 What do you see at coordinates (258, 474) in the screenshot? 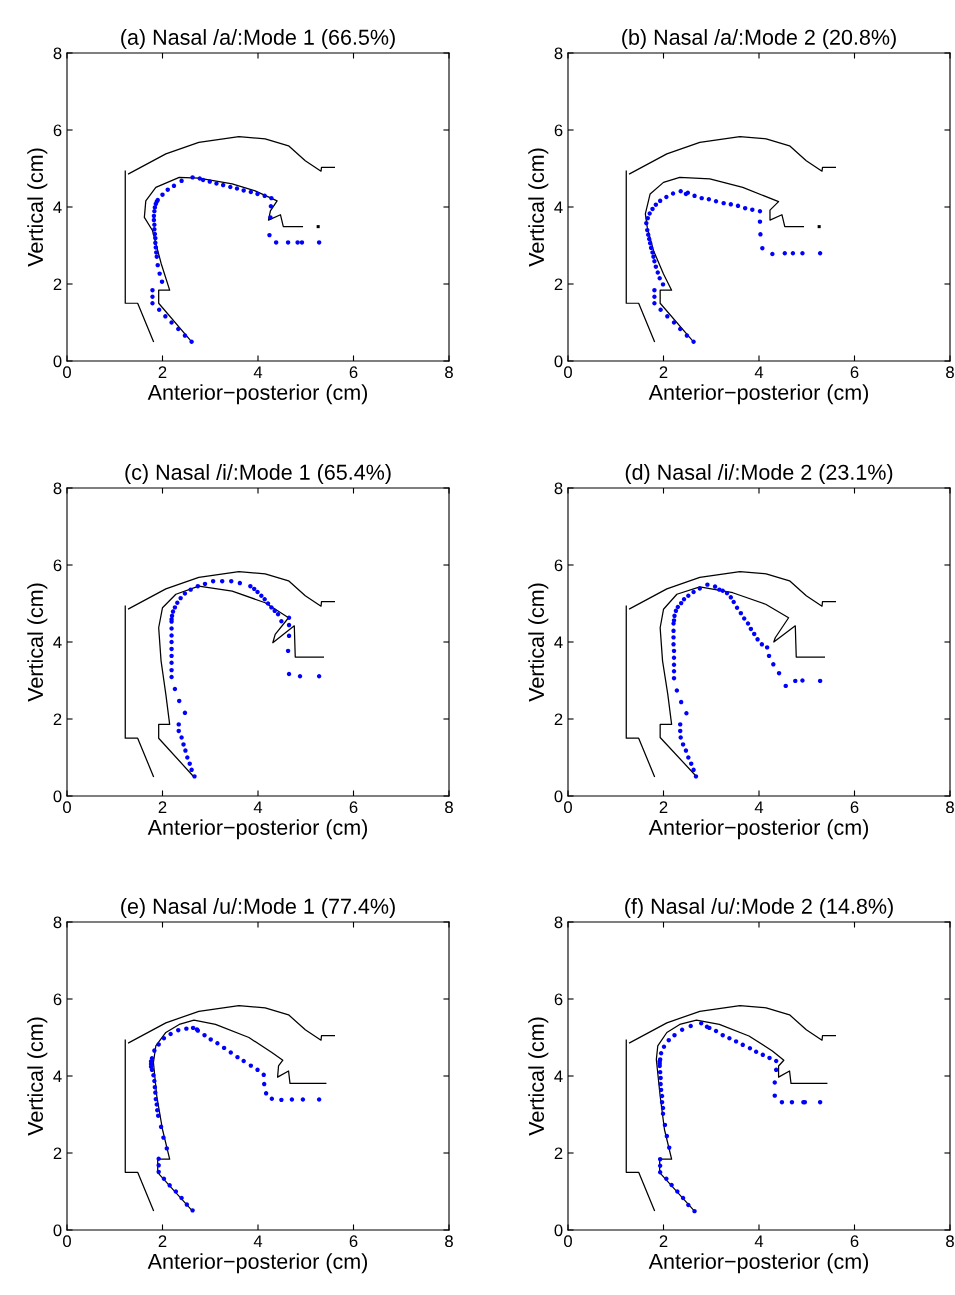
I see `chart-title: (c) Nasal /i/:Mode 1 (65.4%)` at bounding box center [258, 474].